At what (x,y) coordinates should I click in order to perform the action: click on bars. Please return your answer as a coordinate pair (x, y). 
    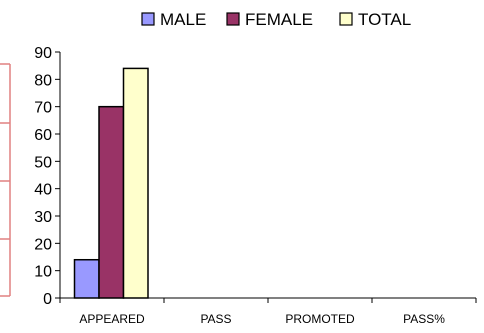
    Looking at the image, I should click on (111, 183).